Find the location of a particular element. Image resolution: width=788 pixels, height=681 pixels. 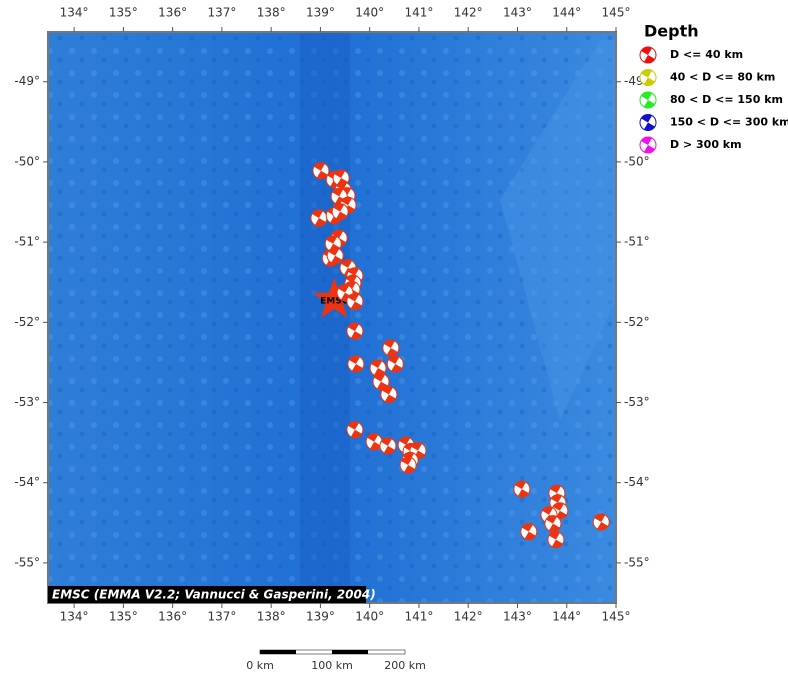

x-tick-label: 134° is located at coordinates (74, 617).